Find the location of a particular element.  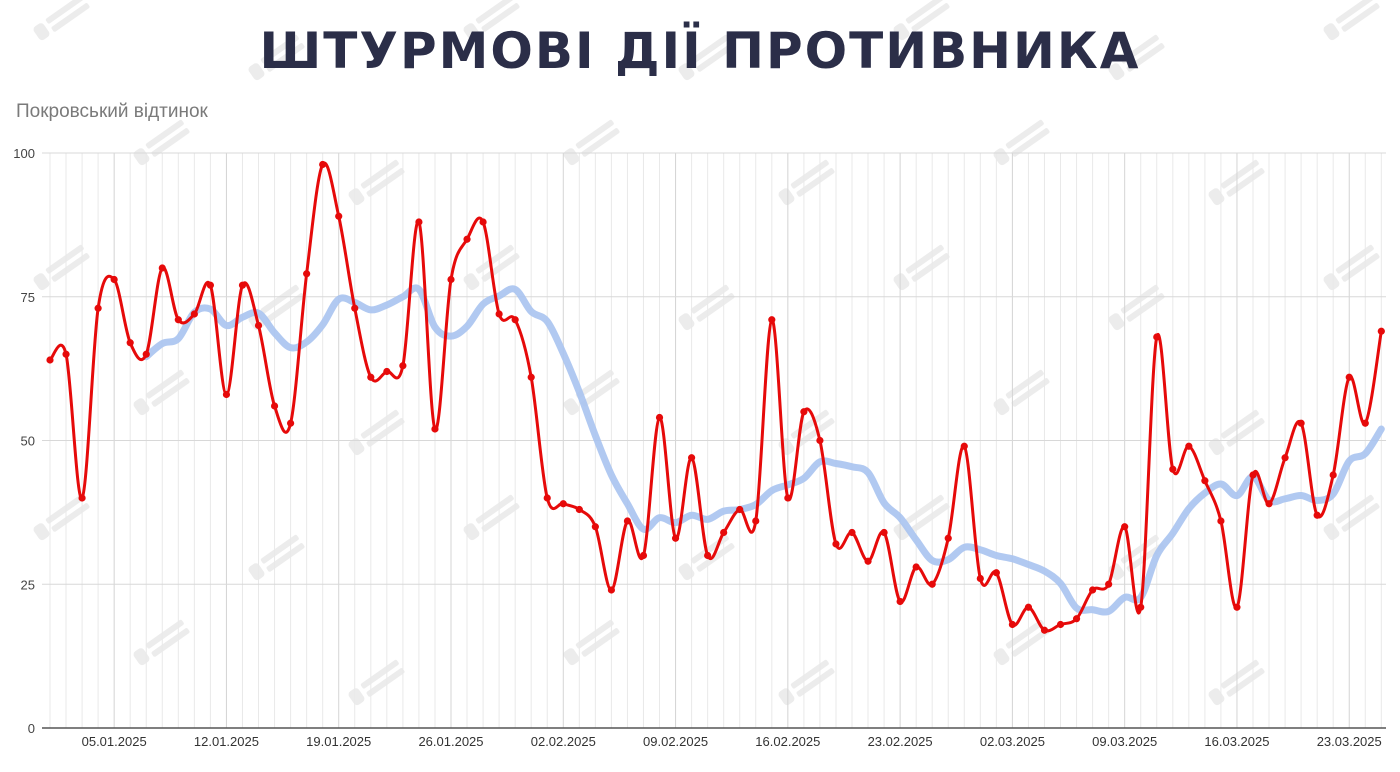

chart-title: ШТУРМОВІ ДІЇ ПРОТИВНИКА is located at coordinates (700, 51).